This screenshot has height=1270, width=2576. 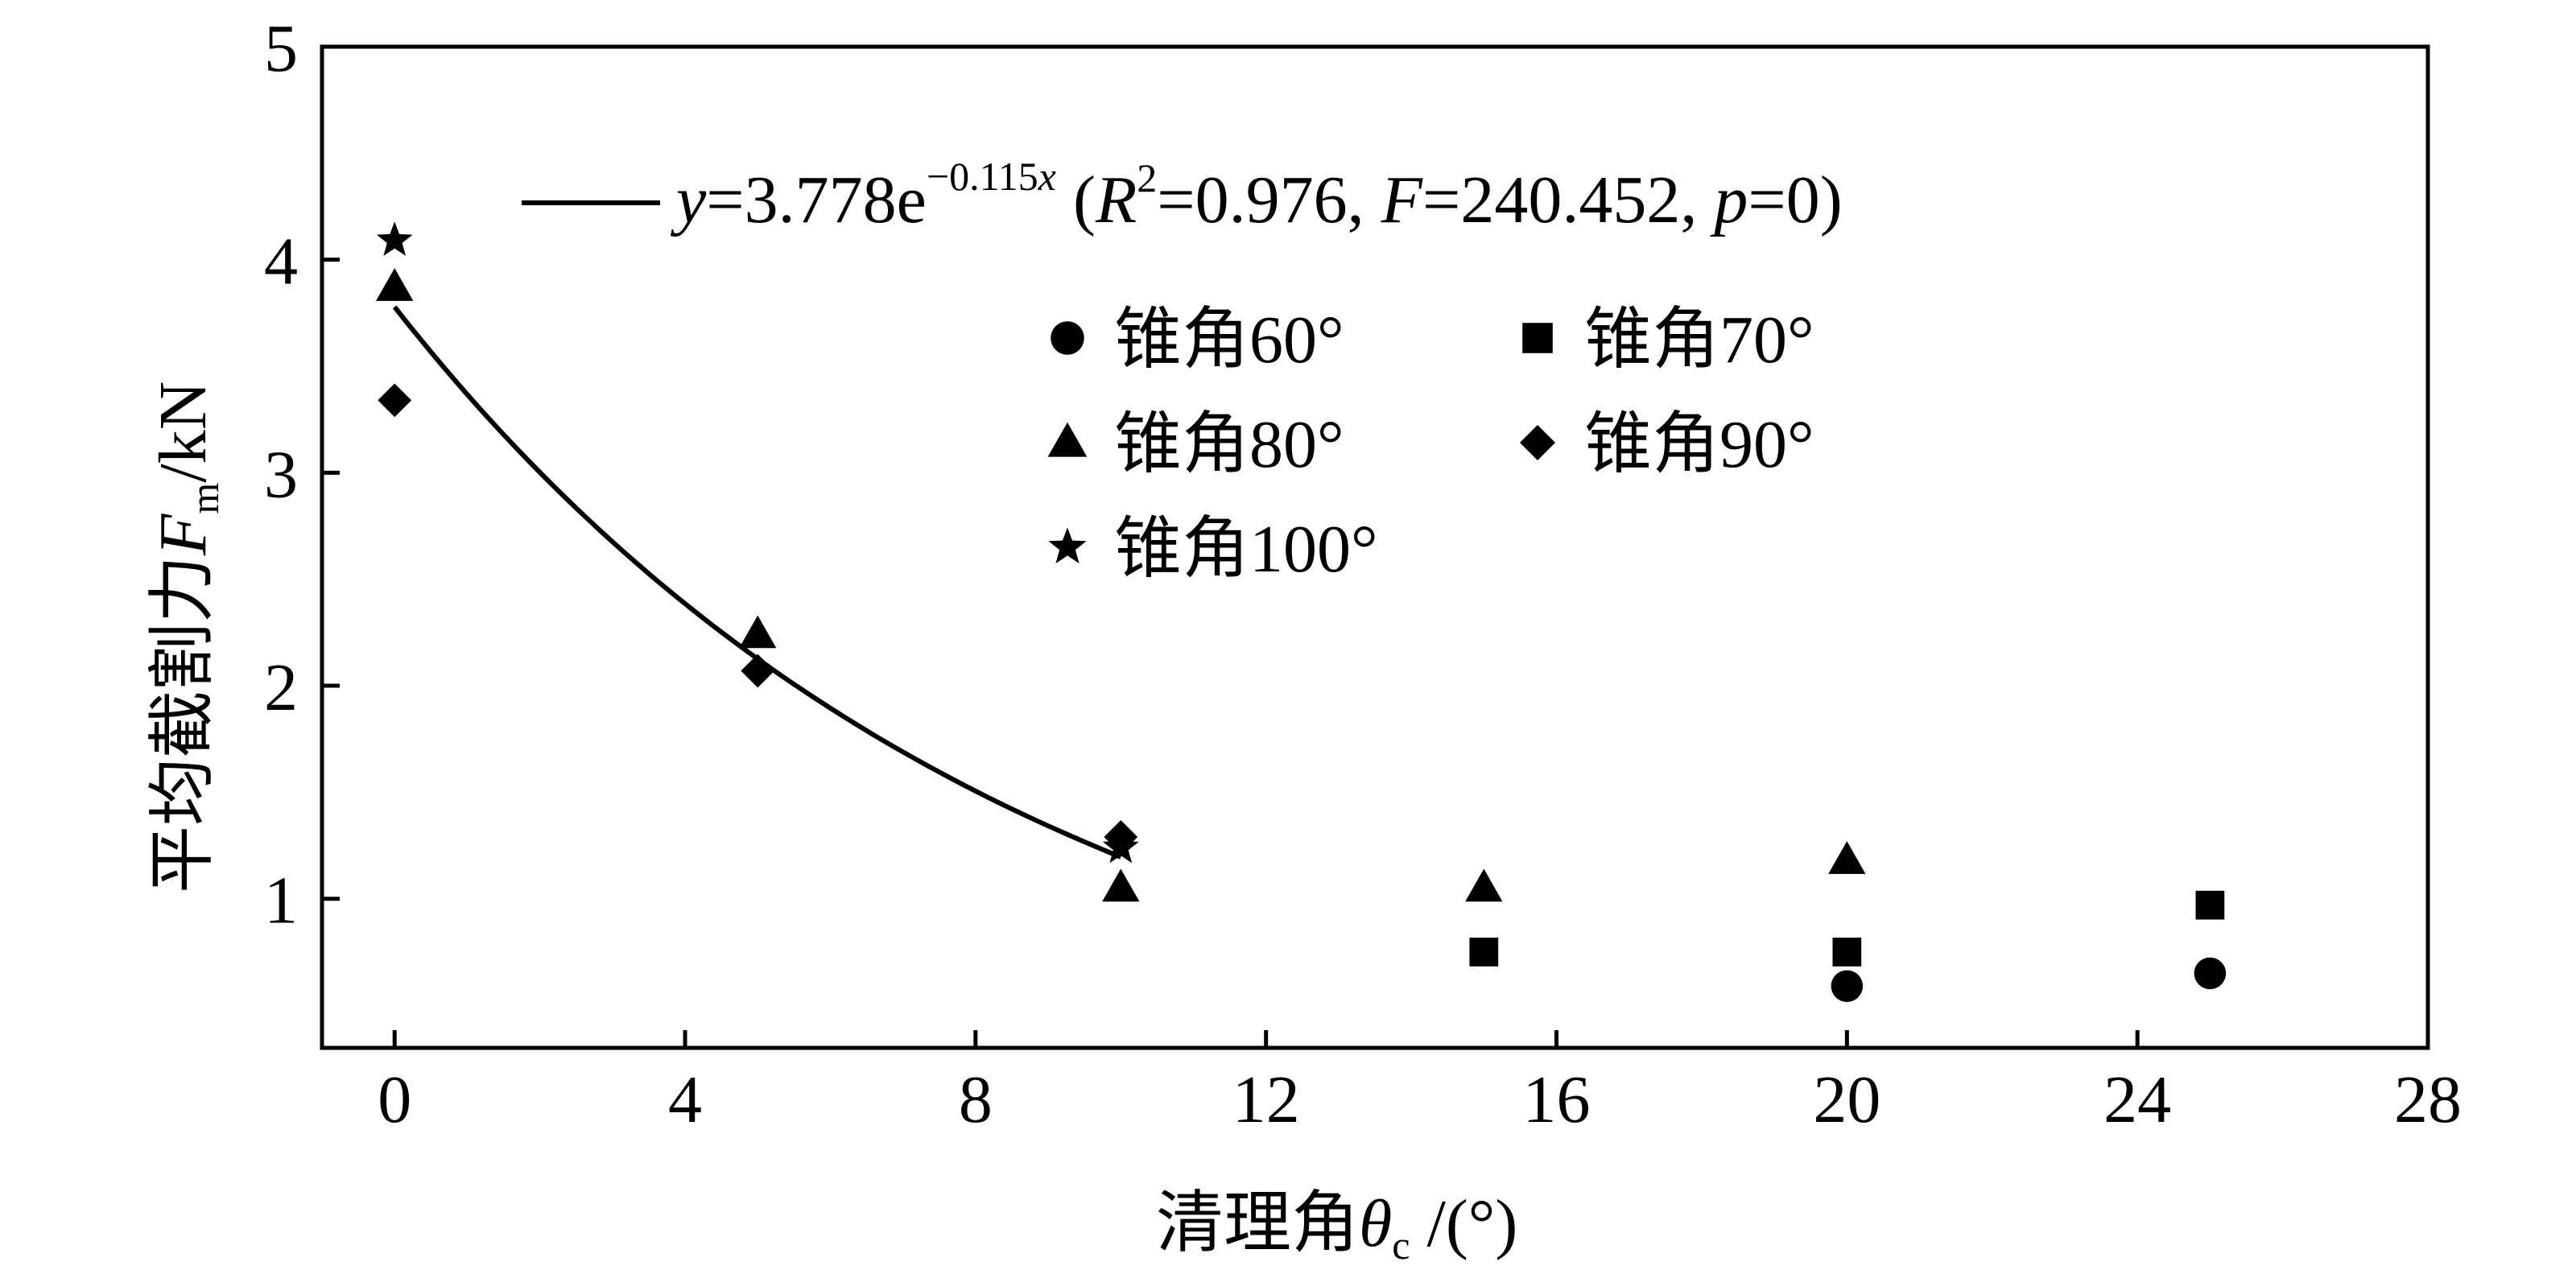 I want to click on legend-marker-square, so click(x=1537, y=338).